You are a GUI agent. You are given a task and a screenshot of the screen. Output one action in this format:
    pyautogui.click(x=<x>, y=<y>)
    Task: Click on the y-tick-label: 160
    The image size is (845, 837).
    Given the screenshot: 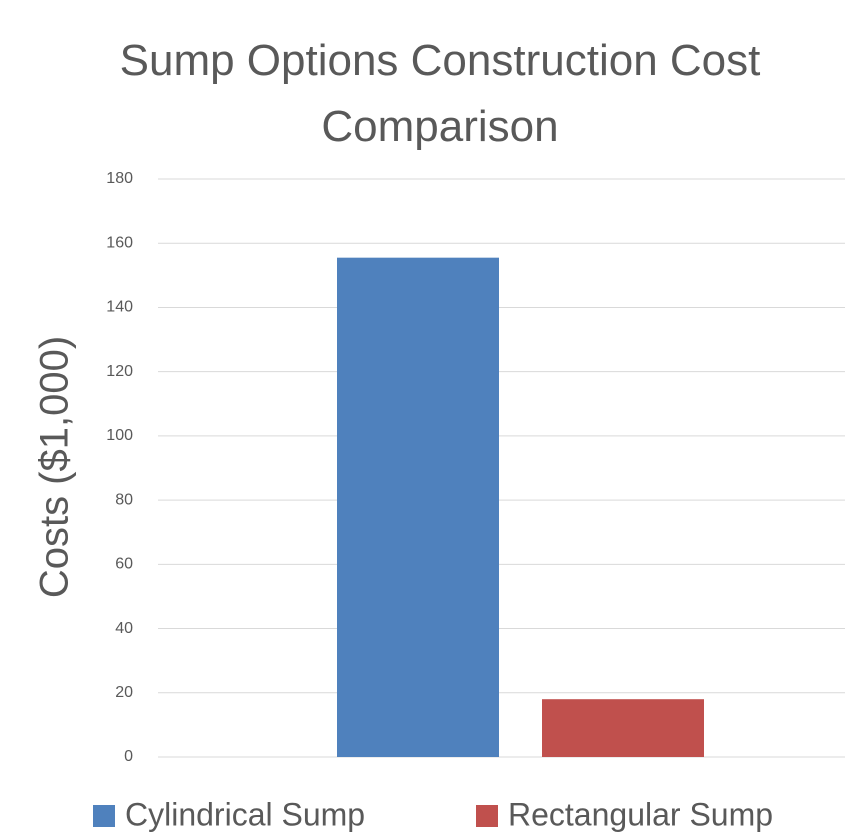 What is the action you would take?
    pyautogui.click(x=119, y=242)
    